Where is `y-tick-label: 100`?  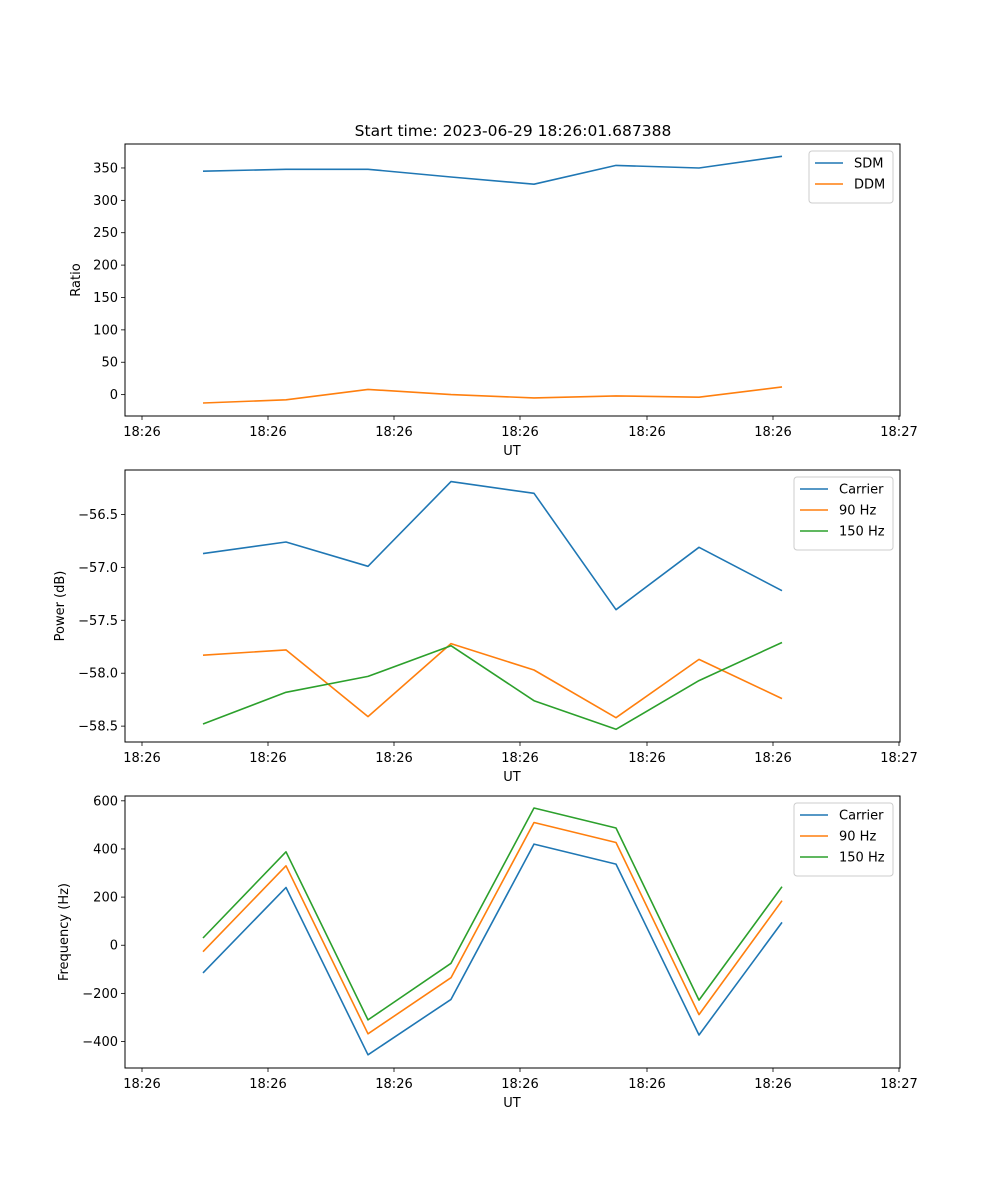 y-tick-label: 100 is located at coordinates (105, 330).